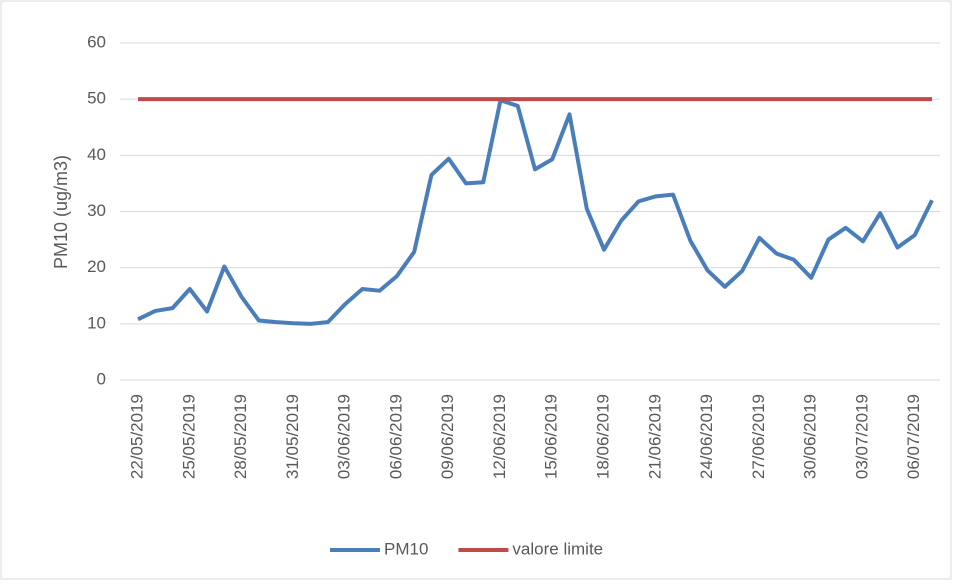 The image size is (955, 588). What do you see at coordinates (406, 548) in the screenshot?
I see `legend-label: PM10` at bounding box center [406, 548].